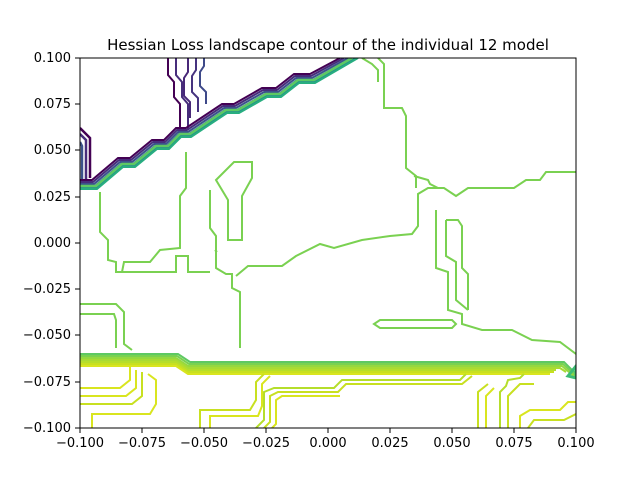  I want to click on y-tick-label-2: −0.050, so click(47, 335).